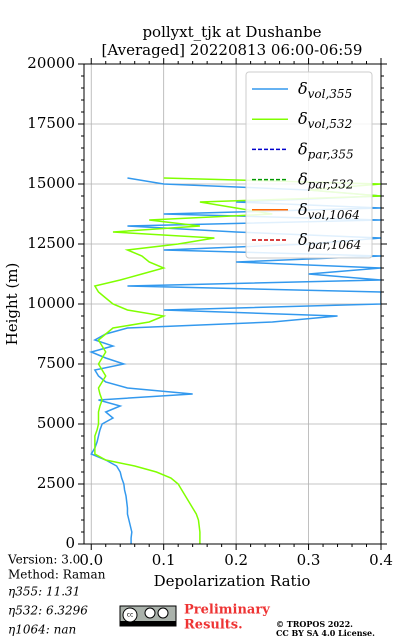 The image size is (400, 640). What do you see at coordinates (12, 304) in the screenshot?
I see `y-axis-label: Height (m)` at bounding box center [12, 304].